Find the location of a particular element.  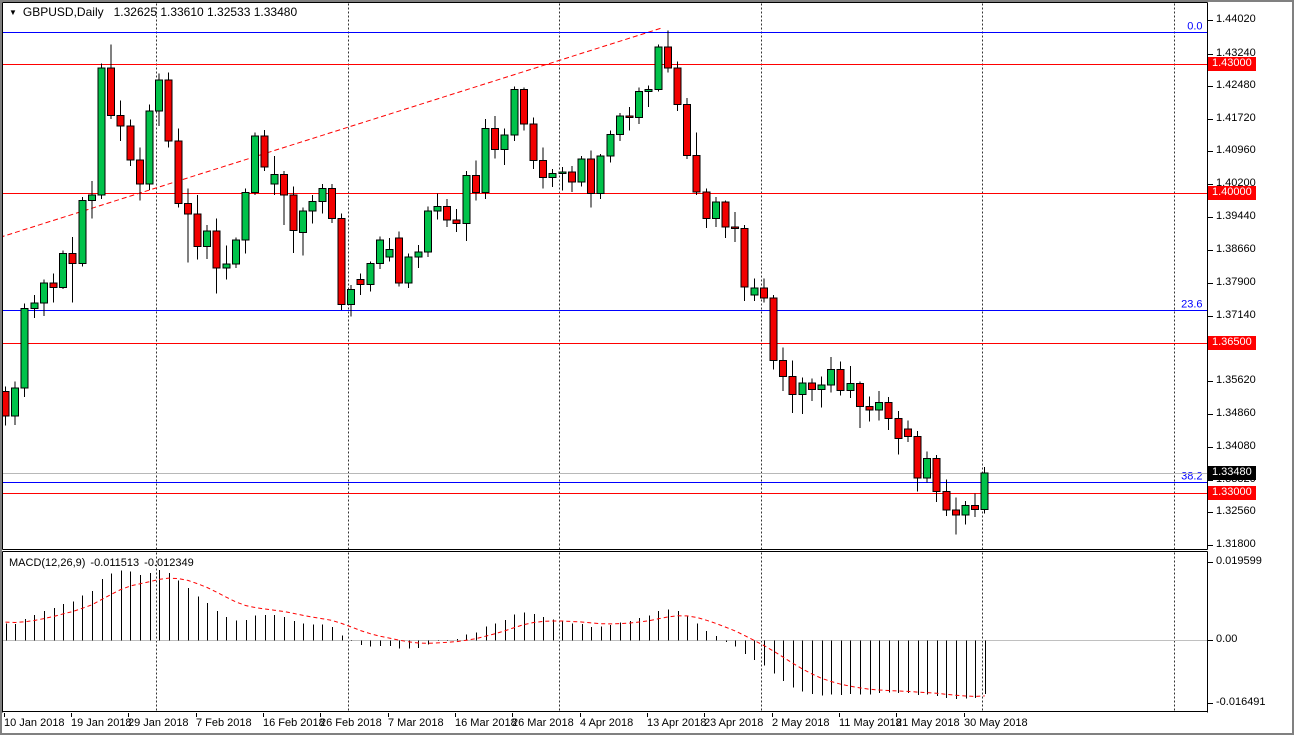

symbol-dropdown-icon: ▼ is located at coordinates (13, 12).